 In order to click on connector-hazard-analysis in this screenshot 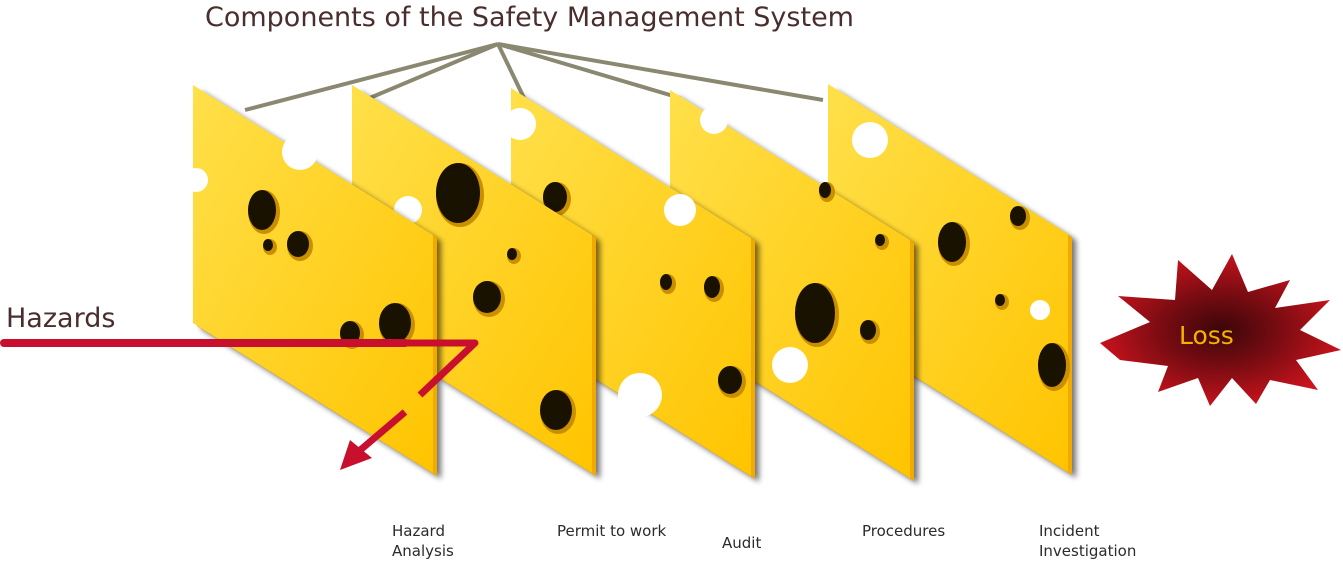, I will do `click(371, 77)`.